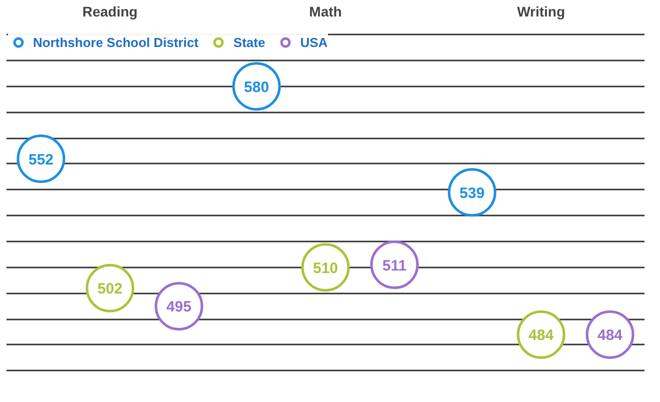  I want to click on data-label: 510, so click(325, 268).